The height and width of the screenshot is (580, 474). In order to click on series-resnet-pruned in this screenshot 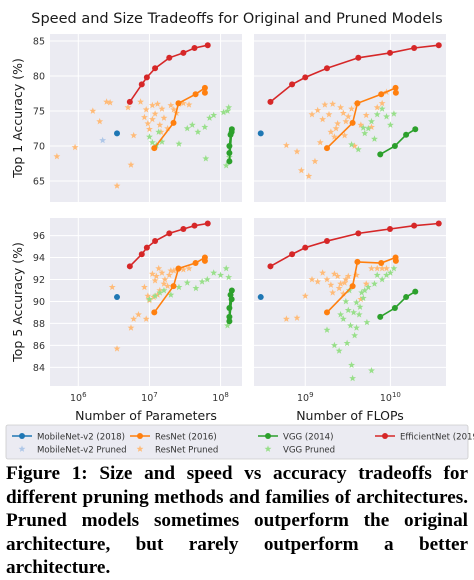, I will do `click(123, 143)`.